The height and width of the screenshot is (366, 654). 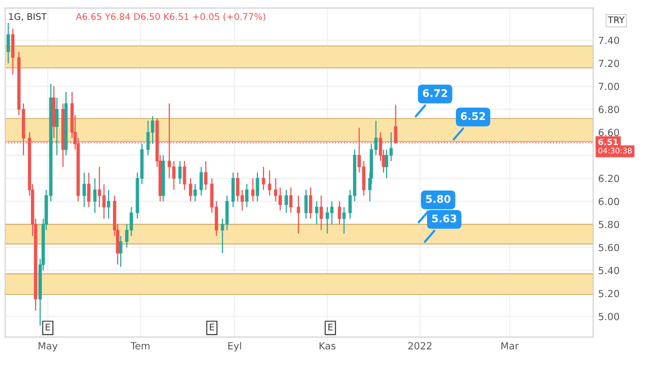 I want to click on y-tick-label: 6.60, so click(x=609, y=132).